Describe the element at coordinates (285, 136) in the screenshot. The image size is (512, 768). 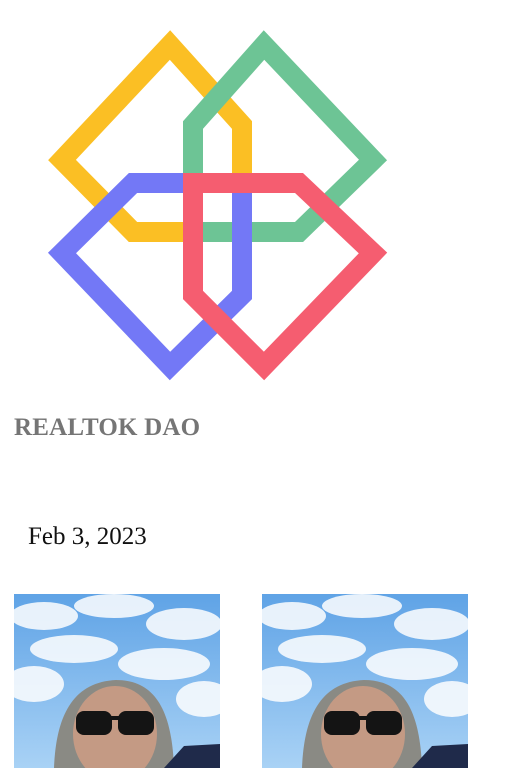
I see `logo-green-shape` at that location.